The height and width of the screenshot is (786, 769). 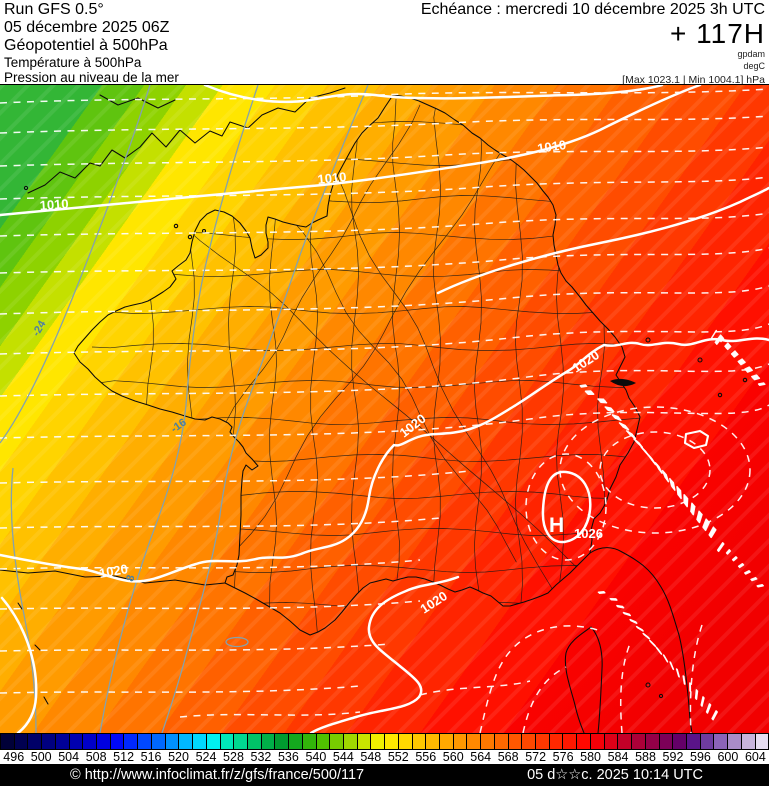 I want to click on pressure-range: [Max 1023.1 | Min 1004.1] hPa, so click(x=693, y=79).